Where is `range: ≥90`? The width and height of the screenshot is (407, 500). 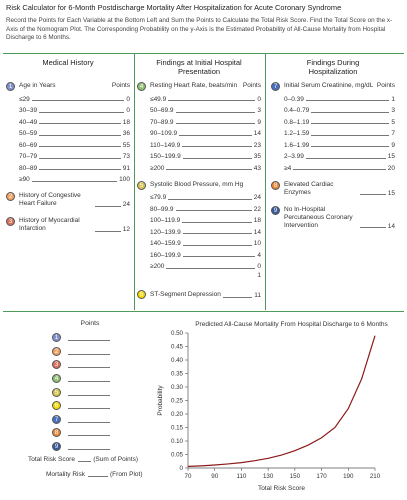 range: ≥90 is located at coordinates (24, 179).